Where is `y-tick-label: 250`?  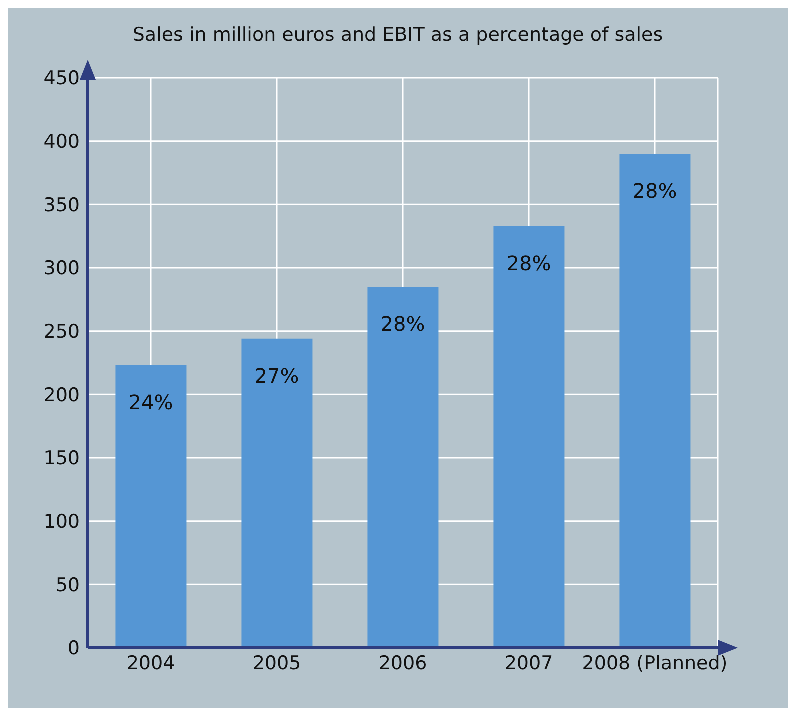 y-tick-label: 250 is located at coordinates (62, 332).